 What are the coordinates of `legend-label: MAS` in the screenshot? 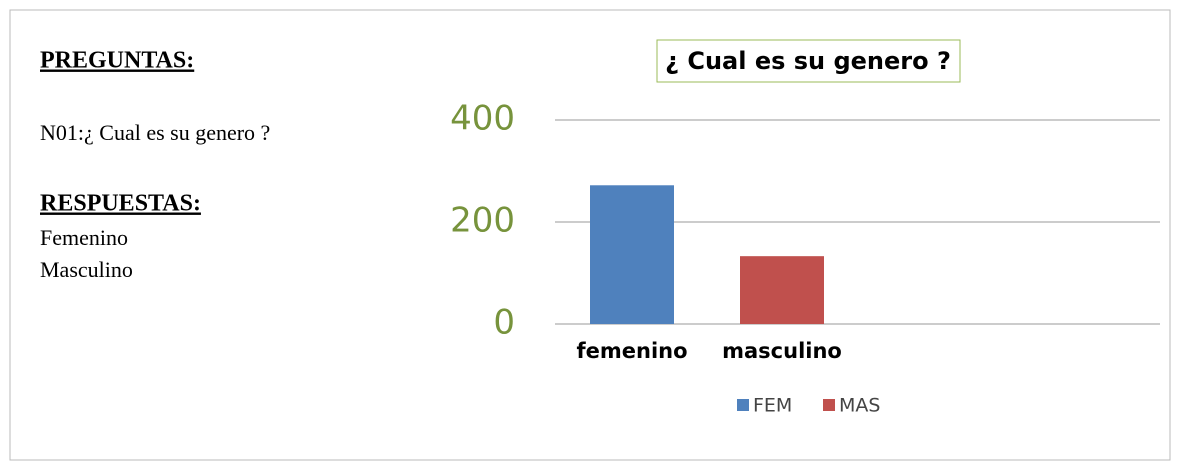 It's located at (859, 406).